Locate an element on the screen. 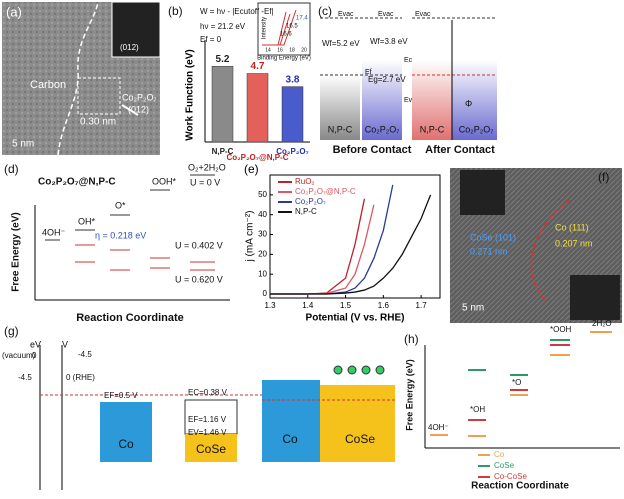 This screenshot has width=624, height=499. label: OOH* is located at coordinates (164, 181).